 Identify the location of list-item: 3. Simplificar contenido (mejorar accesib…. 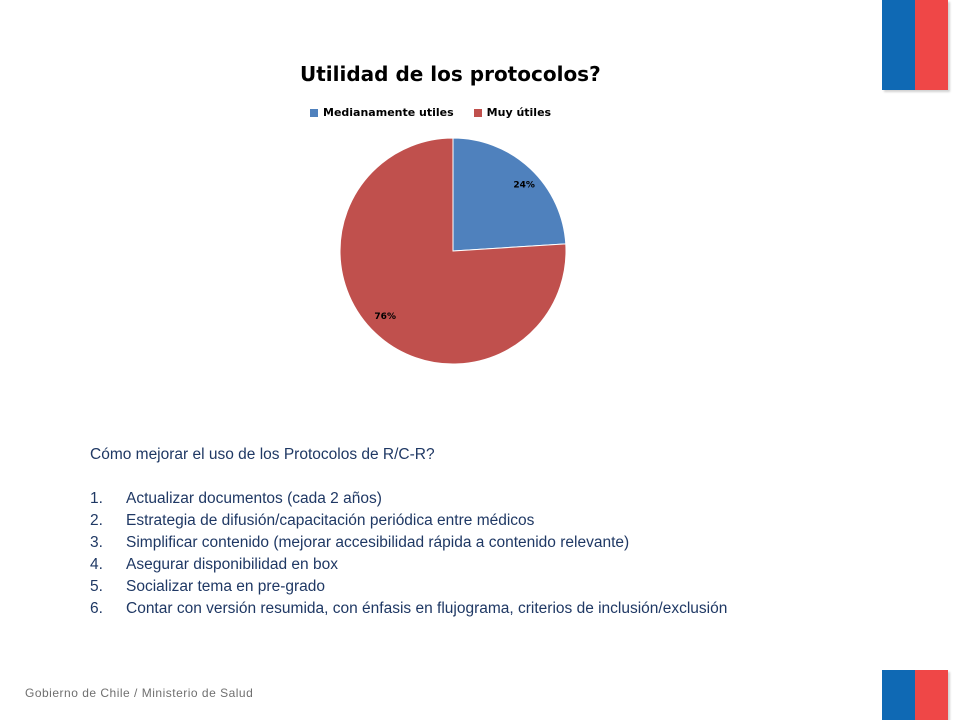
(360, 542).